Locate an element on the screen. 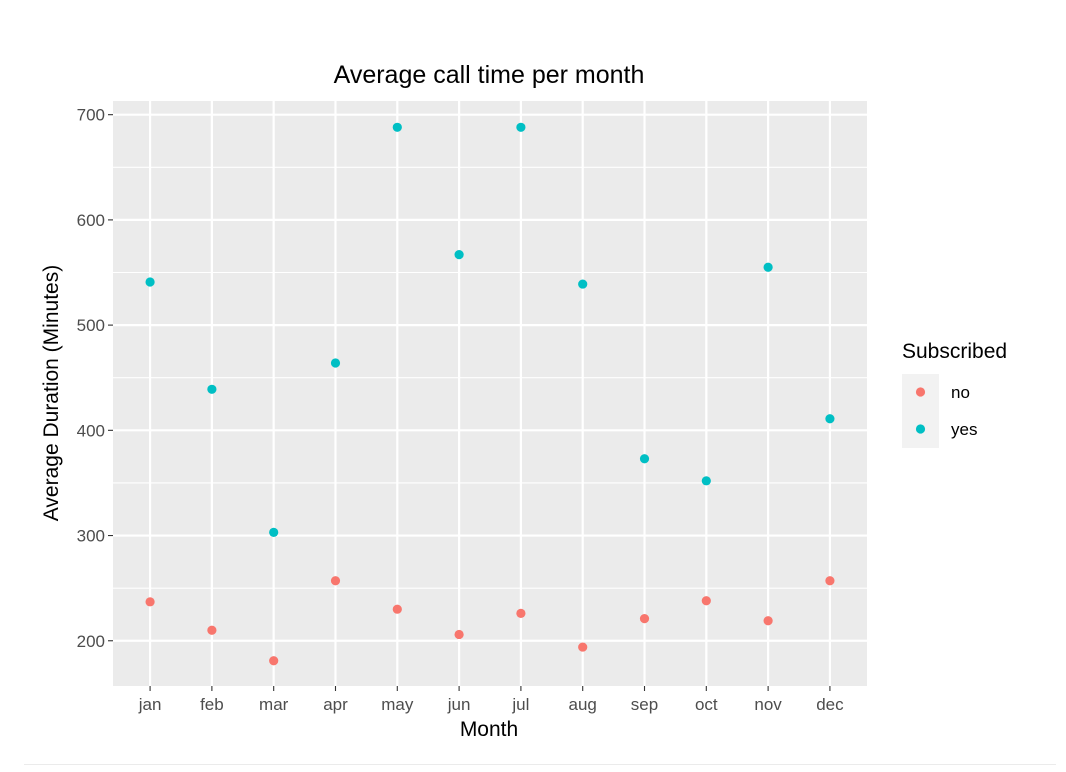  x-tick-label: sep is located at coordinates (644, 704).